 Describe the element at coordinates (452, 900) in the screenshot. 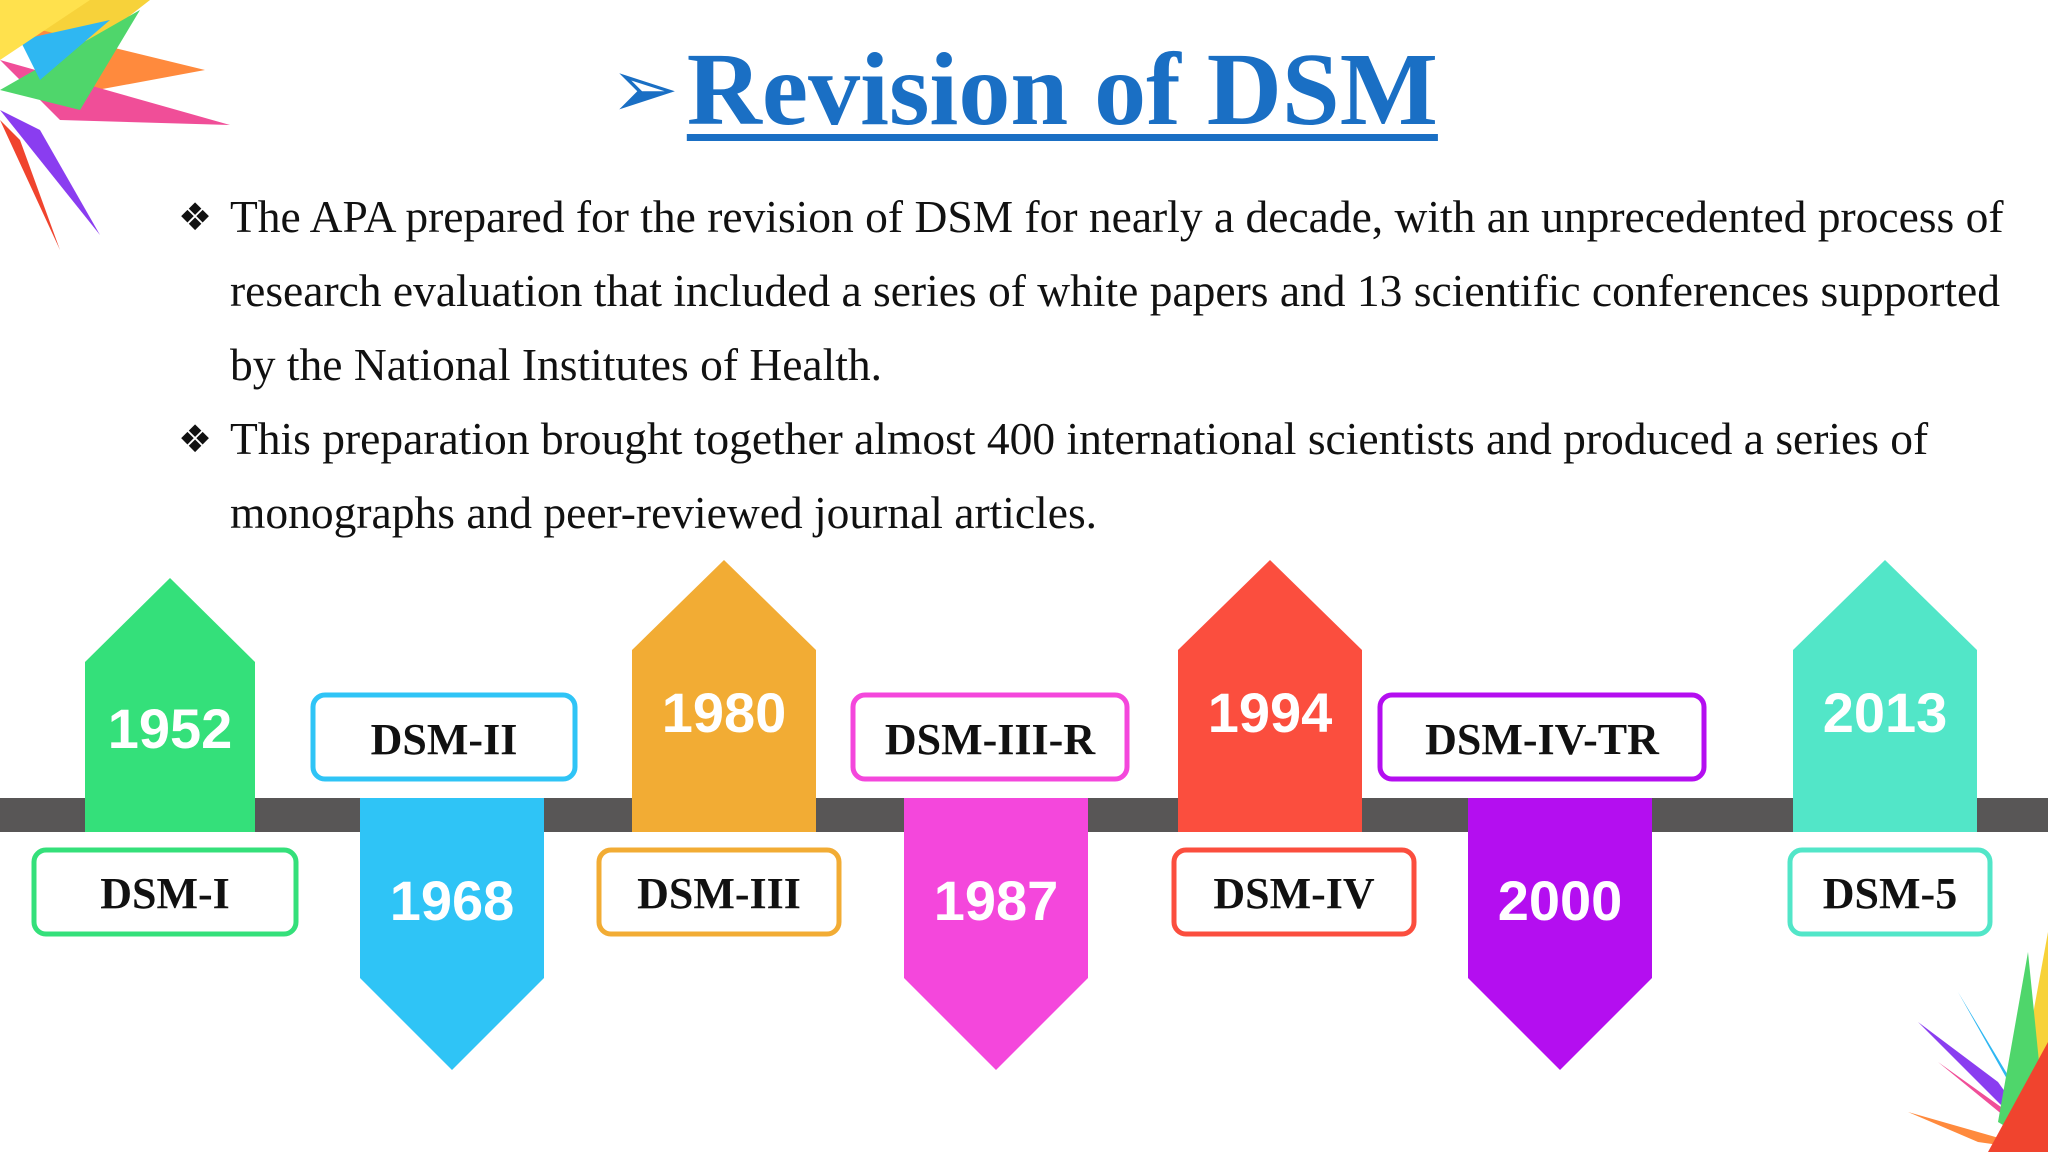

I see `milestone-year: 1968` at that location.